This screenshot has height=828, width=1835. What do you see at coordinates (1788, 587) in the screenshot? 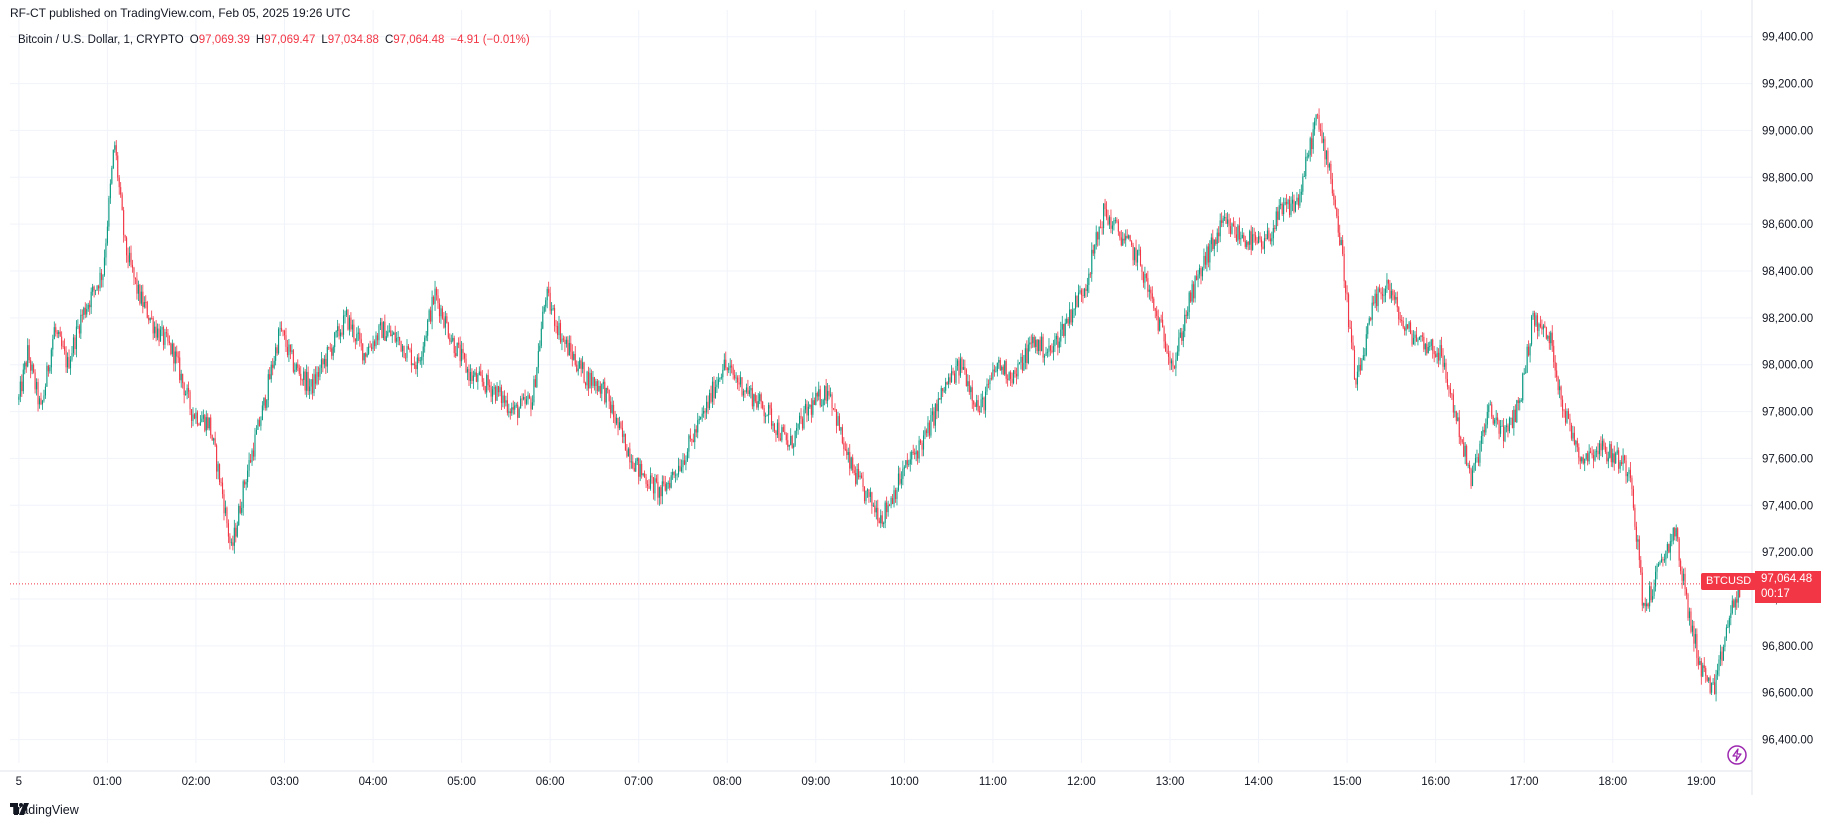
I see `last-price-tag: 97,064.48 00:17` at bounding box center [1788, 587].